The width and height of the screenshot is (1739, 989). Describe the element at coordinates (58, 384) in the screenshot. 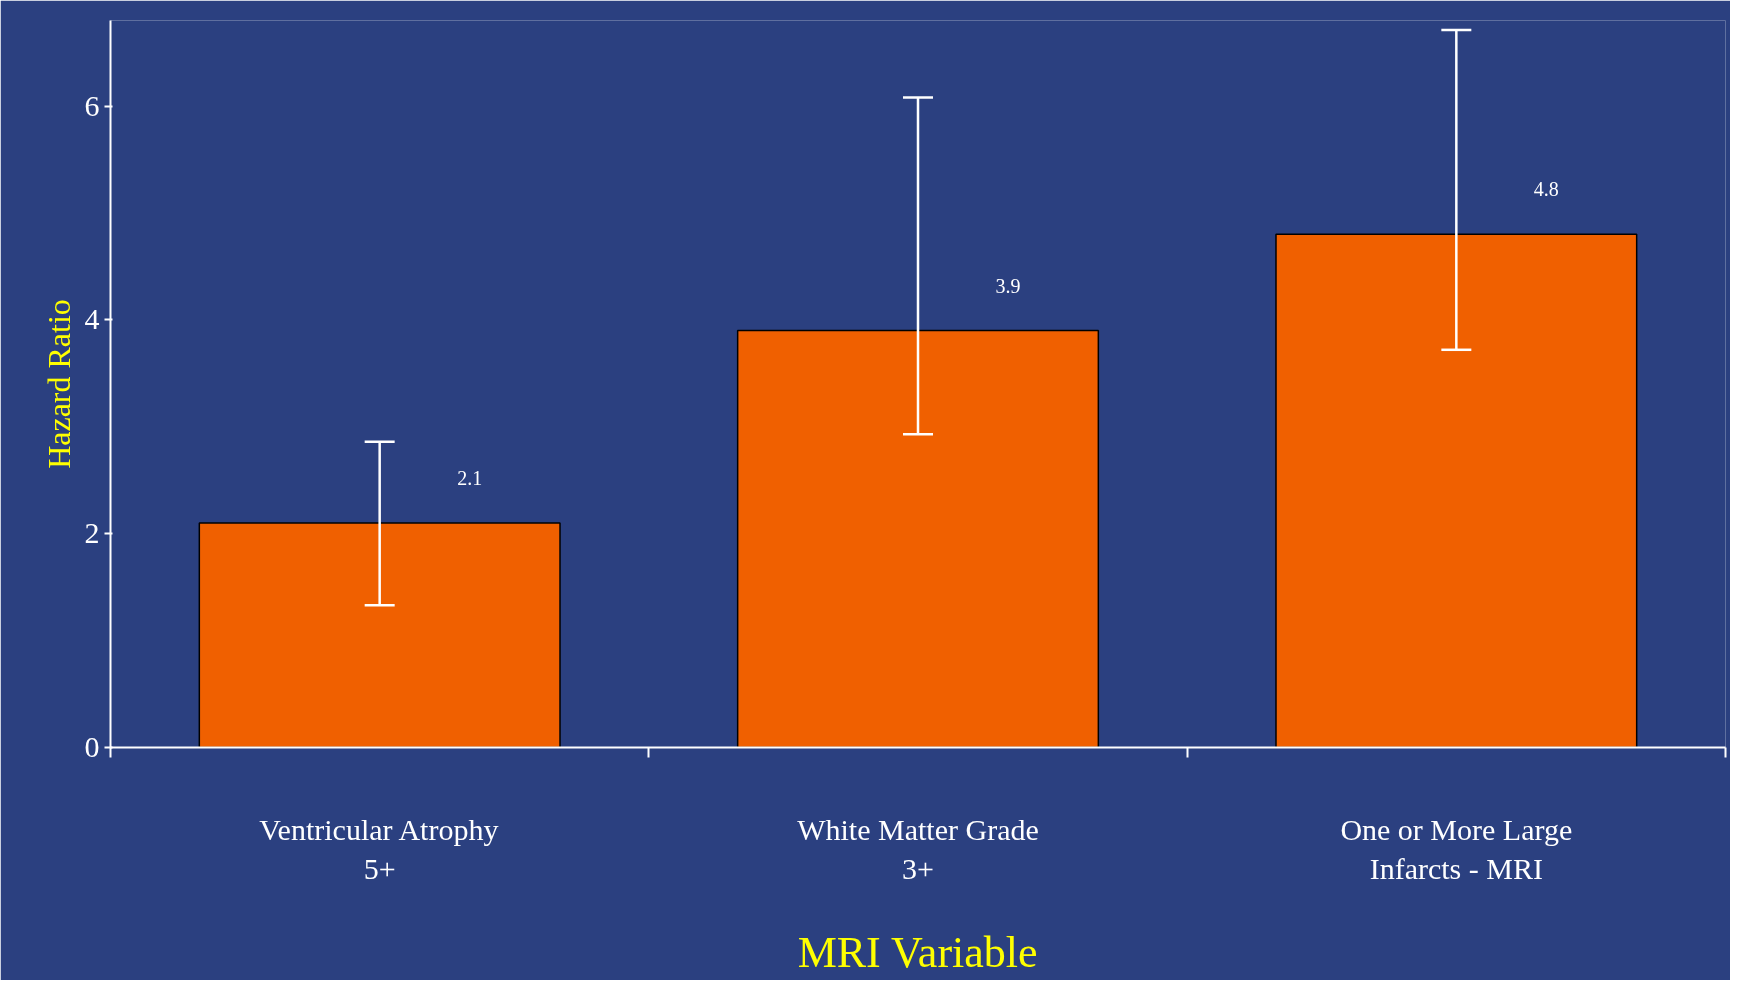

I see `y-axis-title: Hazard Ratio` at that location.